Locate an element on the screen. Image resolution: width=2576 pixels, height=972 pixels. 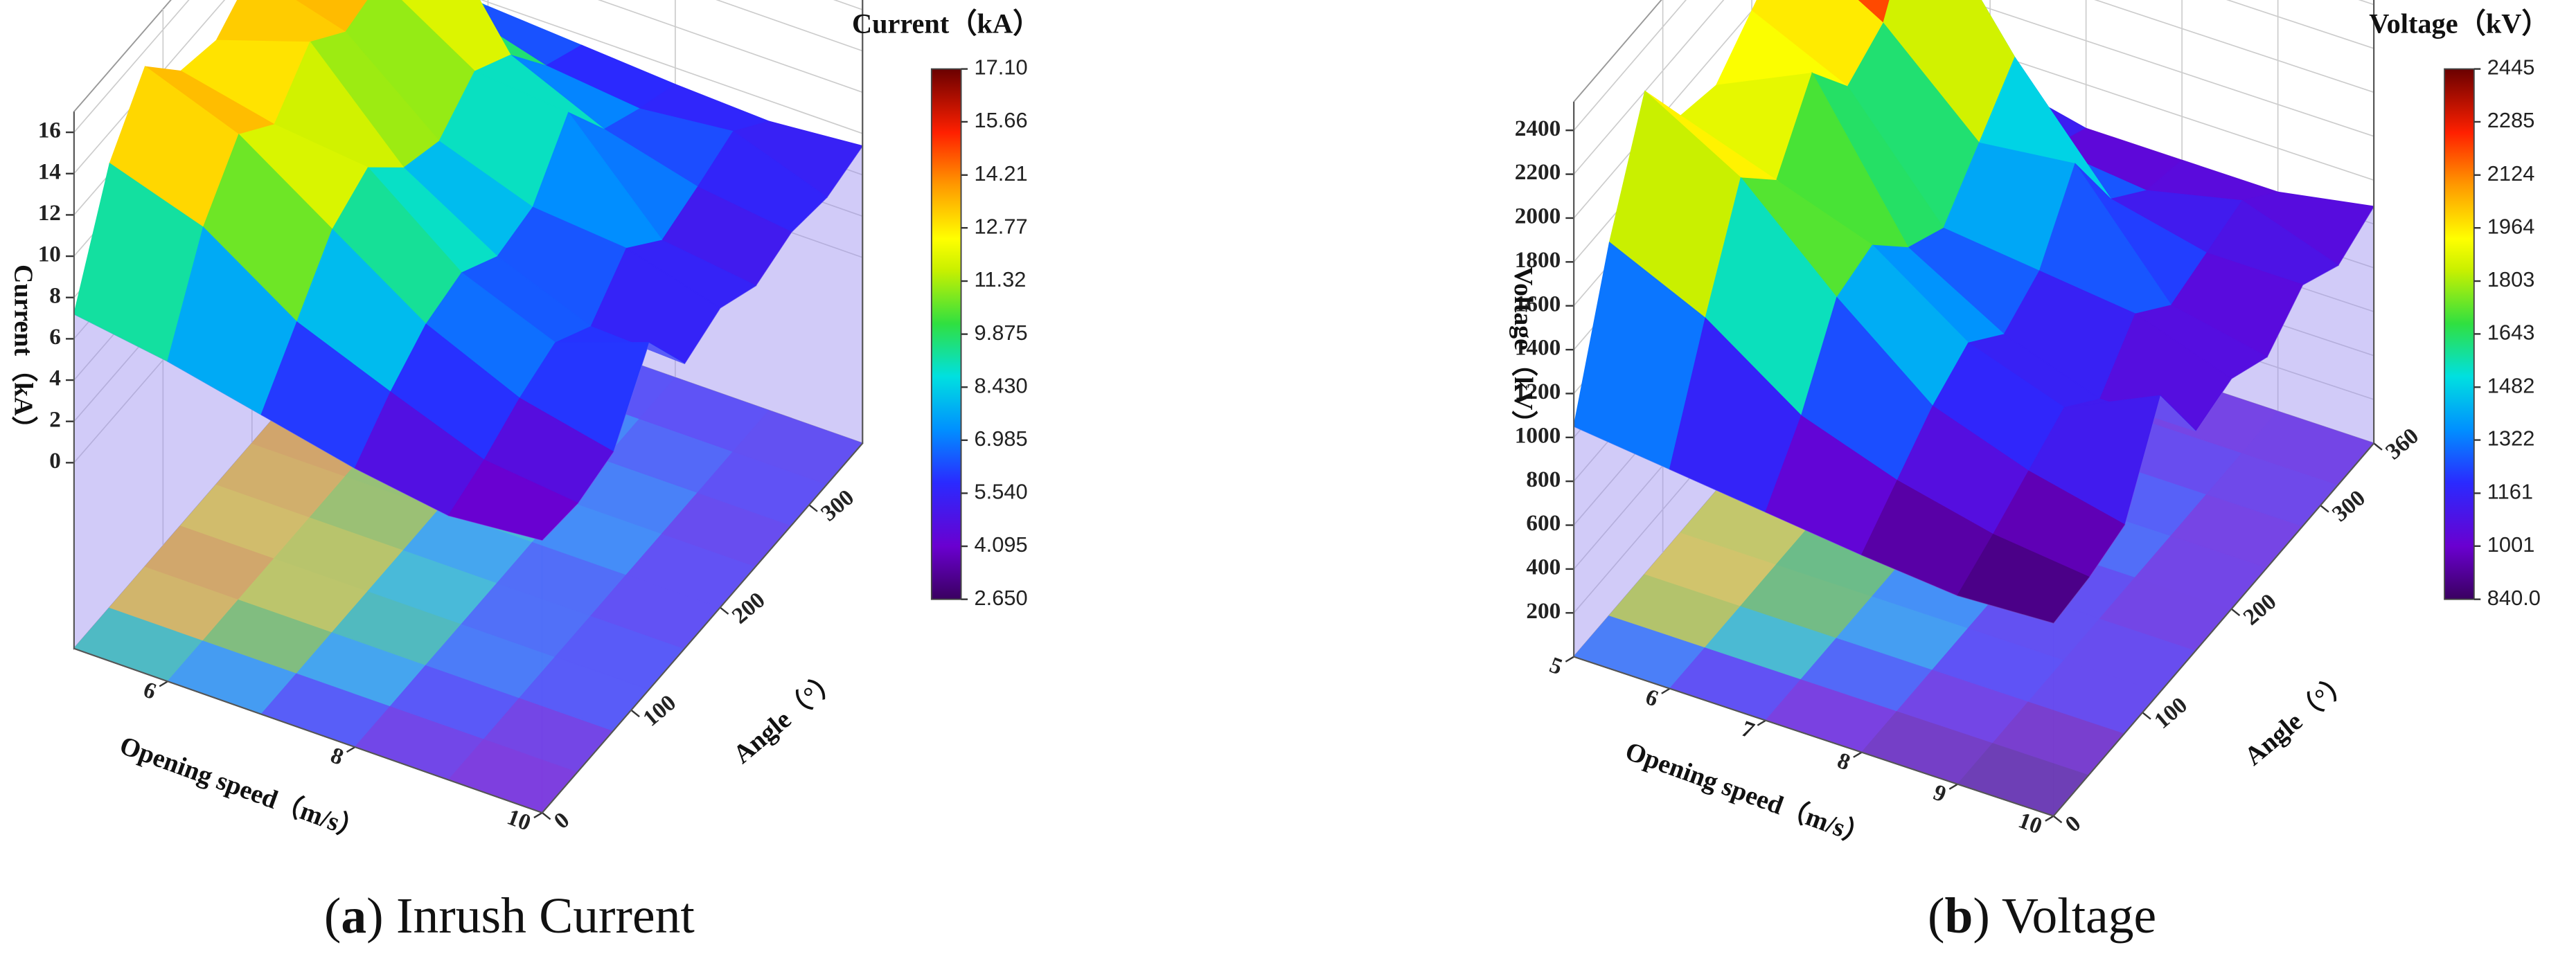
caption: (a) Inrush Current is located at coordinates (509, 915).